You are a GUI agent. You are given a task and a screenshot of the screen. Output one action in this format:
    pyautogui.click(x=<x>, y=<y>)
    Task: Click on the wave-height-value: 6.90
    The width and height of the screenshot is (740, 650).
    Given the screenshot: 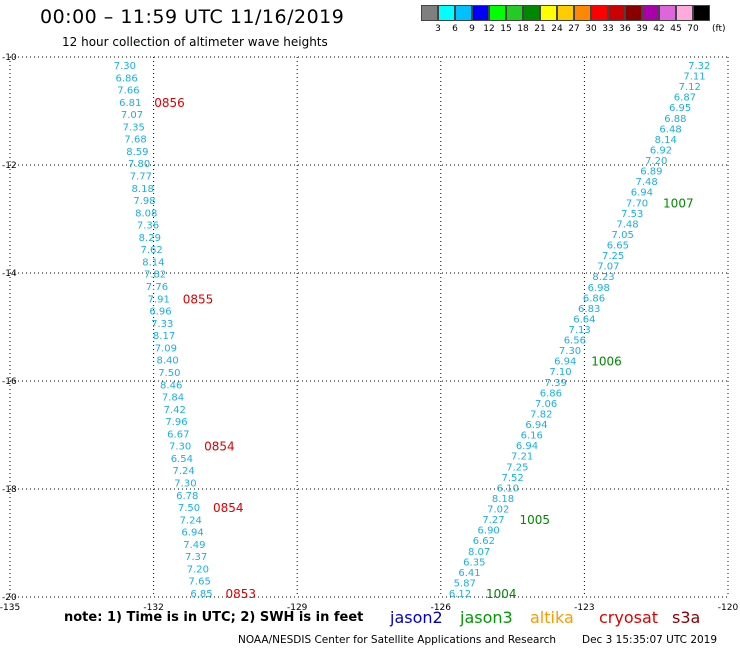 What is the action you would take?
    pyautogui.click(x=489, y=531)
    